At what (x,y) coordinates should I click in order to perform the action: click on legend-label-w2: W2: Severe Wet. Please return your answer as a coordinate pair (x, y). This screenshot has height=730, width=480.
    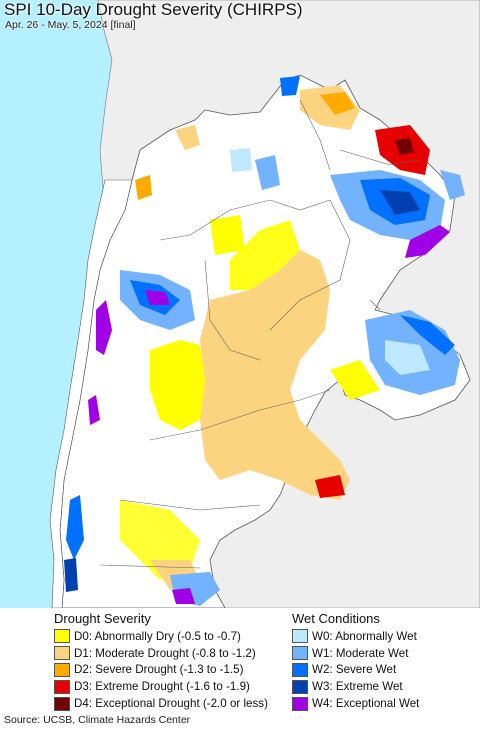
    Looking at the image, I should click on (354, 670).